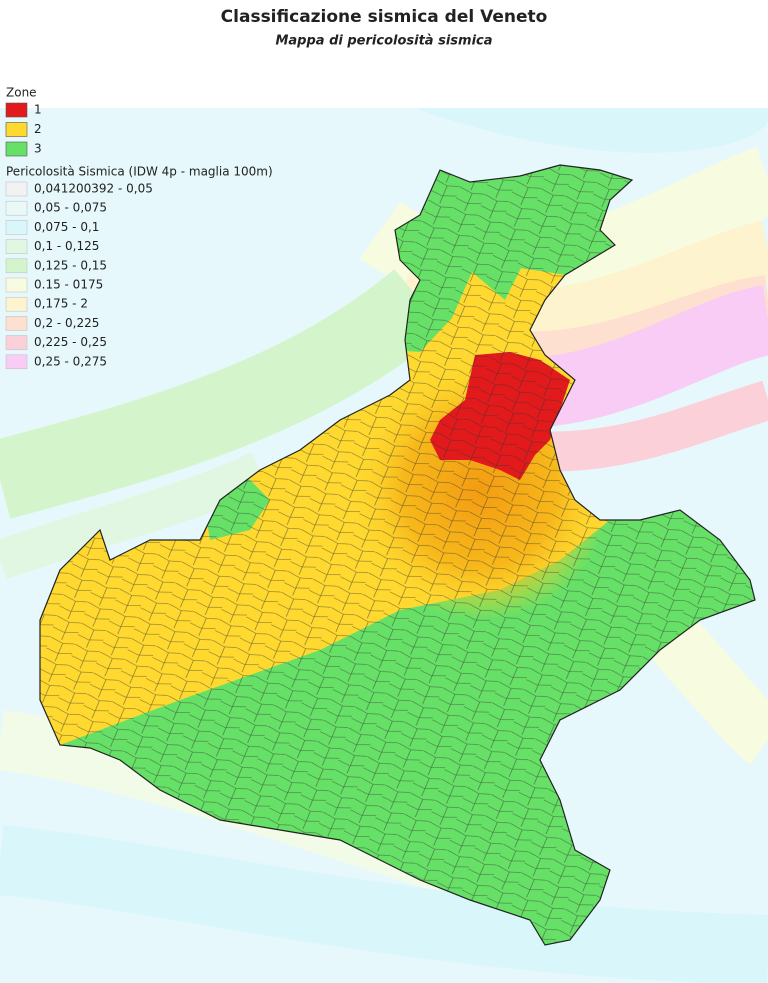 The width and height of the screenshot is (768, 983). Describe the element at coordinates (66, 323) in the screenshot. I see `legend-label: 0,2 - 0,225` at that location.